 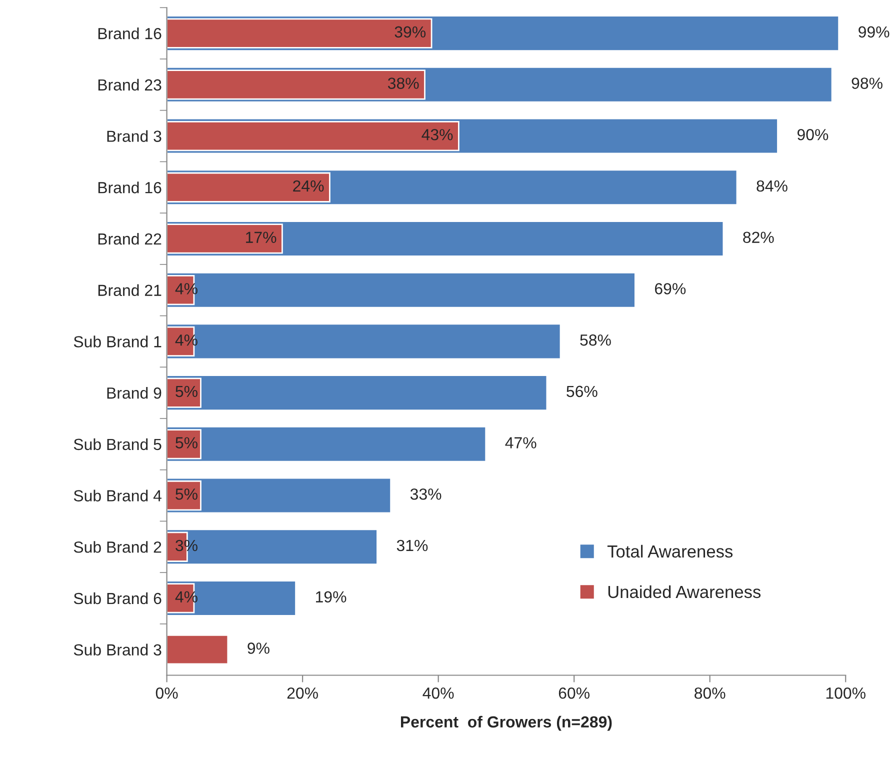 I want to click on data-label: 84%, so click(x=772, y=186).